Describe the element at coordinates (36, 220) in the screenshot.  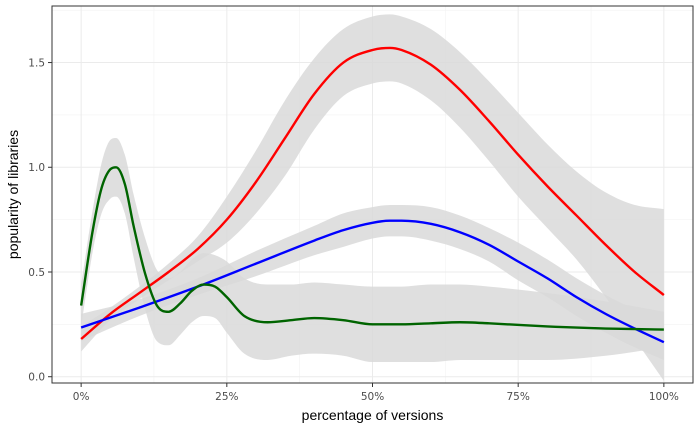
I see `y-axis-tick-labels: 0.0 0.5 1.0 1.5` at that location.